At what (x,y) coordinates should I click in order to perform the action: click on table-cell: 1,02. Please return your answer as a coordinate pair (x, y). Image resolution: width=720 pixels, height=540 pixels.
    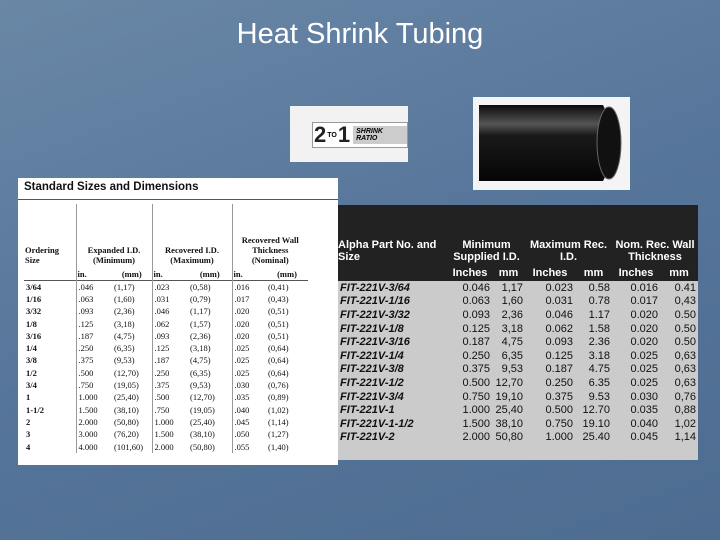
    Looking at the image, I should click on (685, 423).